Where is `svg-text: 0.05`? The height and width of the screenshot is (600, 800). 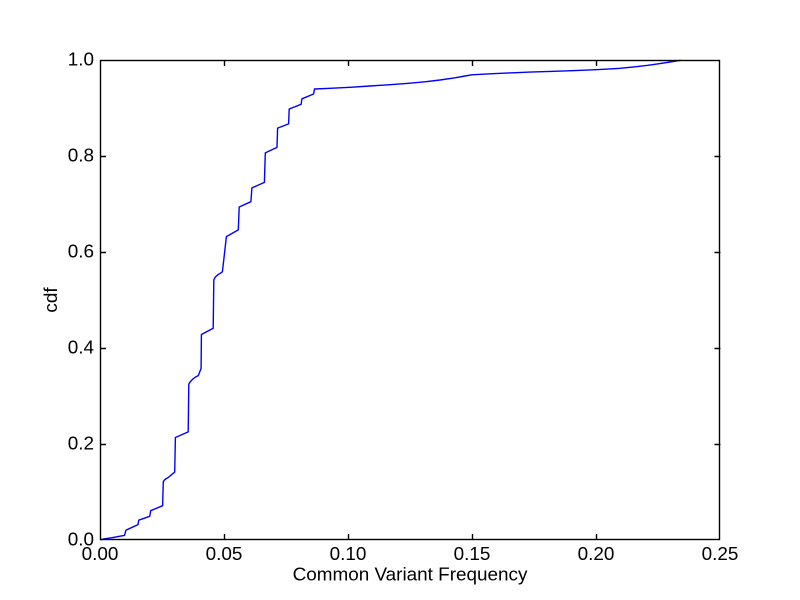 svg-text: 0.05 is located at coordinates (224, 554).